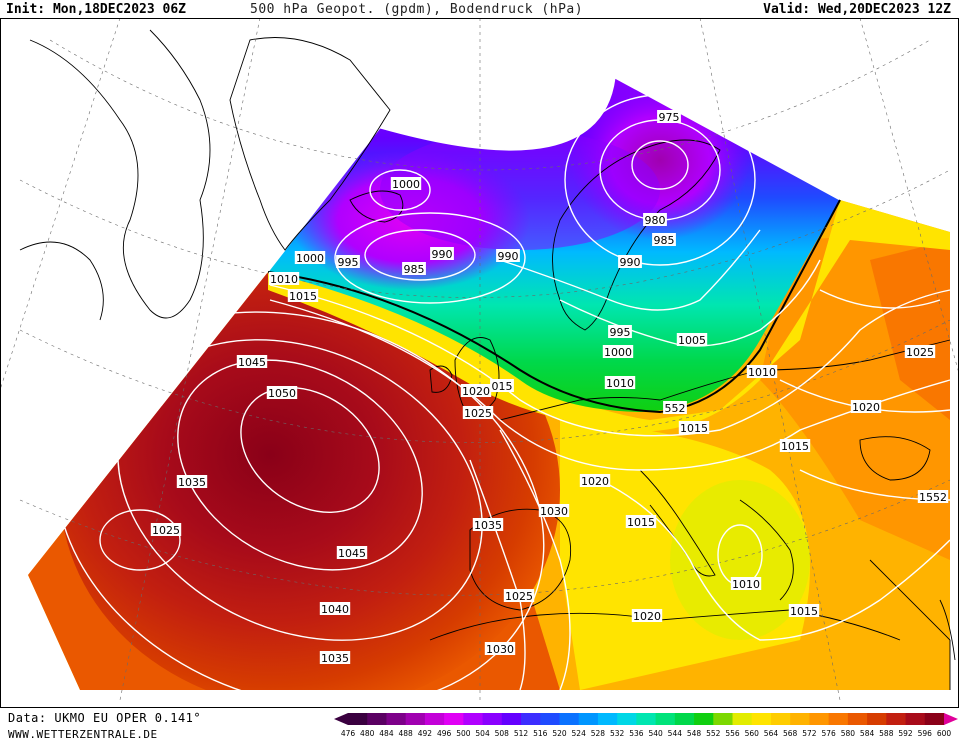 The width and height of the screenshot is (959, 741). I want to click on pressure-label: 1040, so click(335, 609).